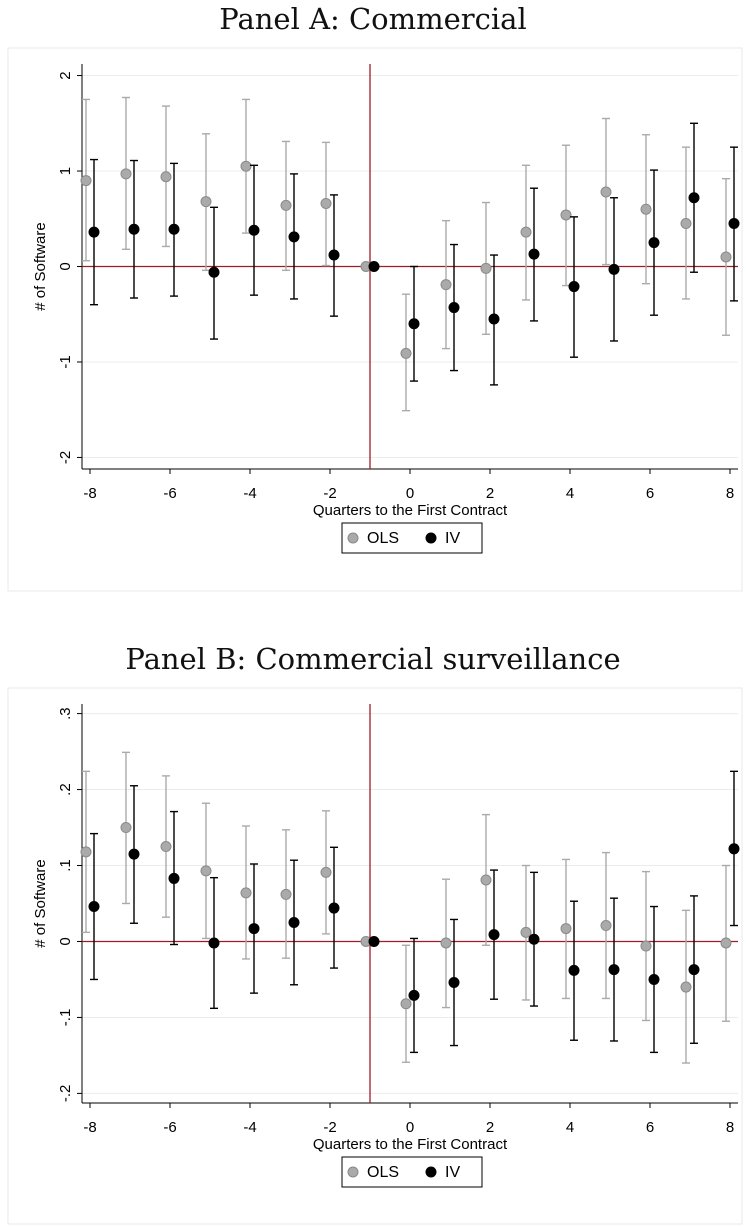 The image size is (746, 1226). I want to click on panel-a-x-tick-label: 2, so click(490, 493).